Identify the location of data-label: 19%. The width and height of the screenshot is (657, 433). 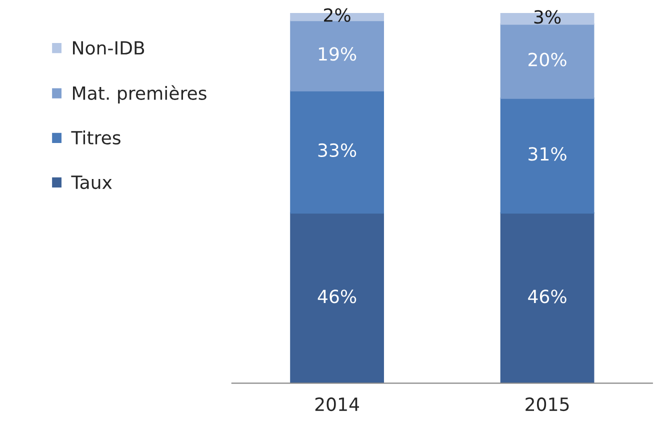
(337, 54).